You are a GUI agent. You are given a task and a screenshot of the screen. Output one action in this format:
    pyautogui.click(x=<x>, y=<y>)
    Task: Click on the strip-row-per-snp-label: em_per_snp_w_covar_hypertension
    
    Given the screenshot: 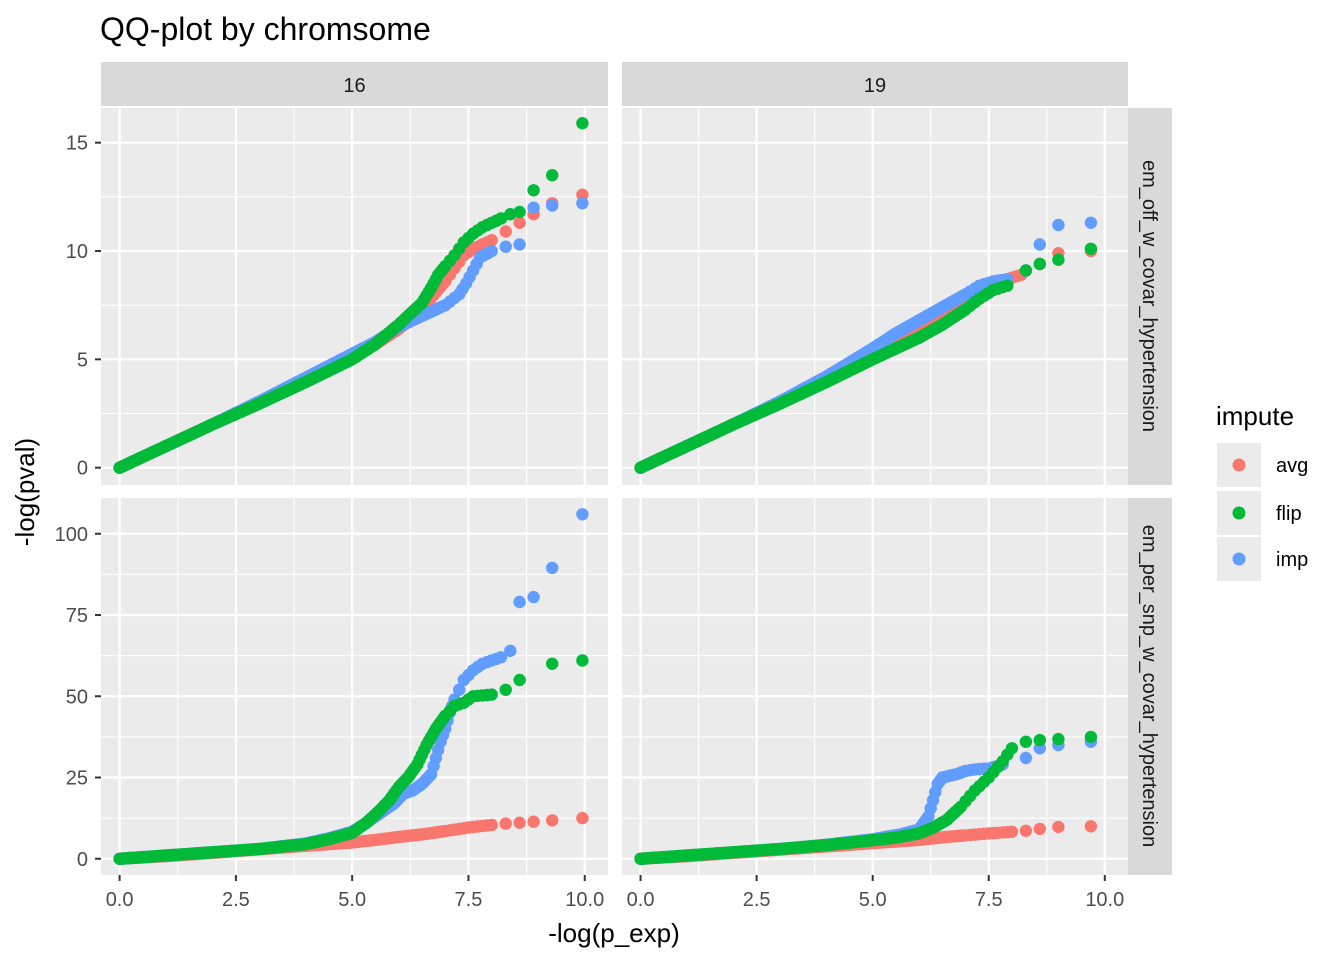 What is the action you would take?
    pyautogui.click(x=1149, y=686)
    